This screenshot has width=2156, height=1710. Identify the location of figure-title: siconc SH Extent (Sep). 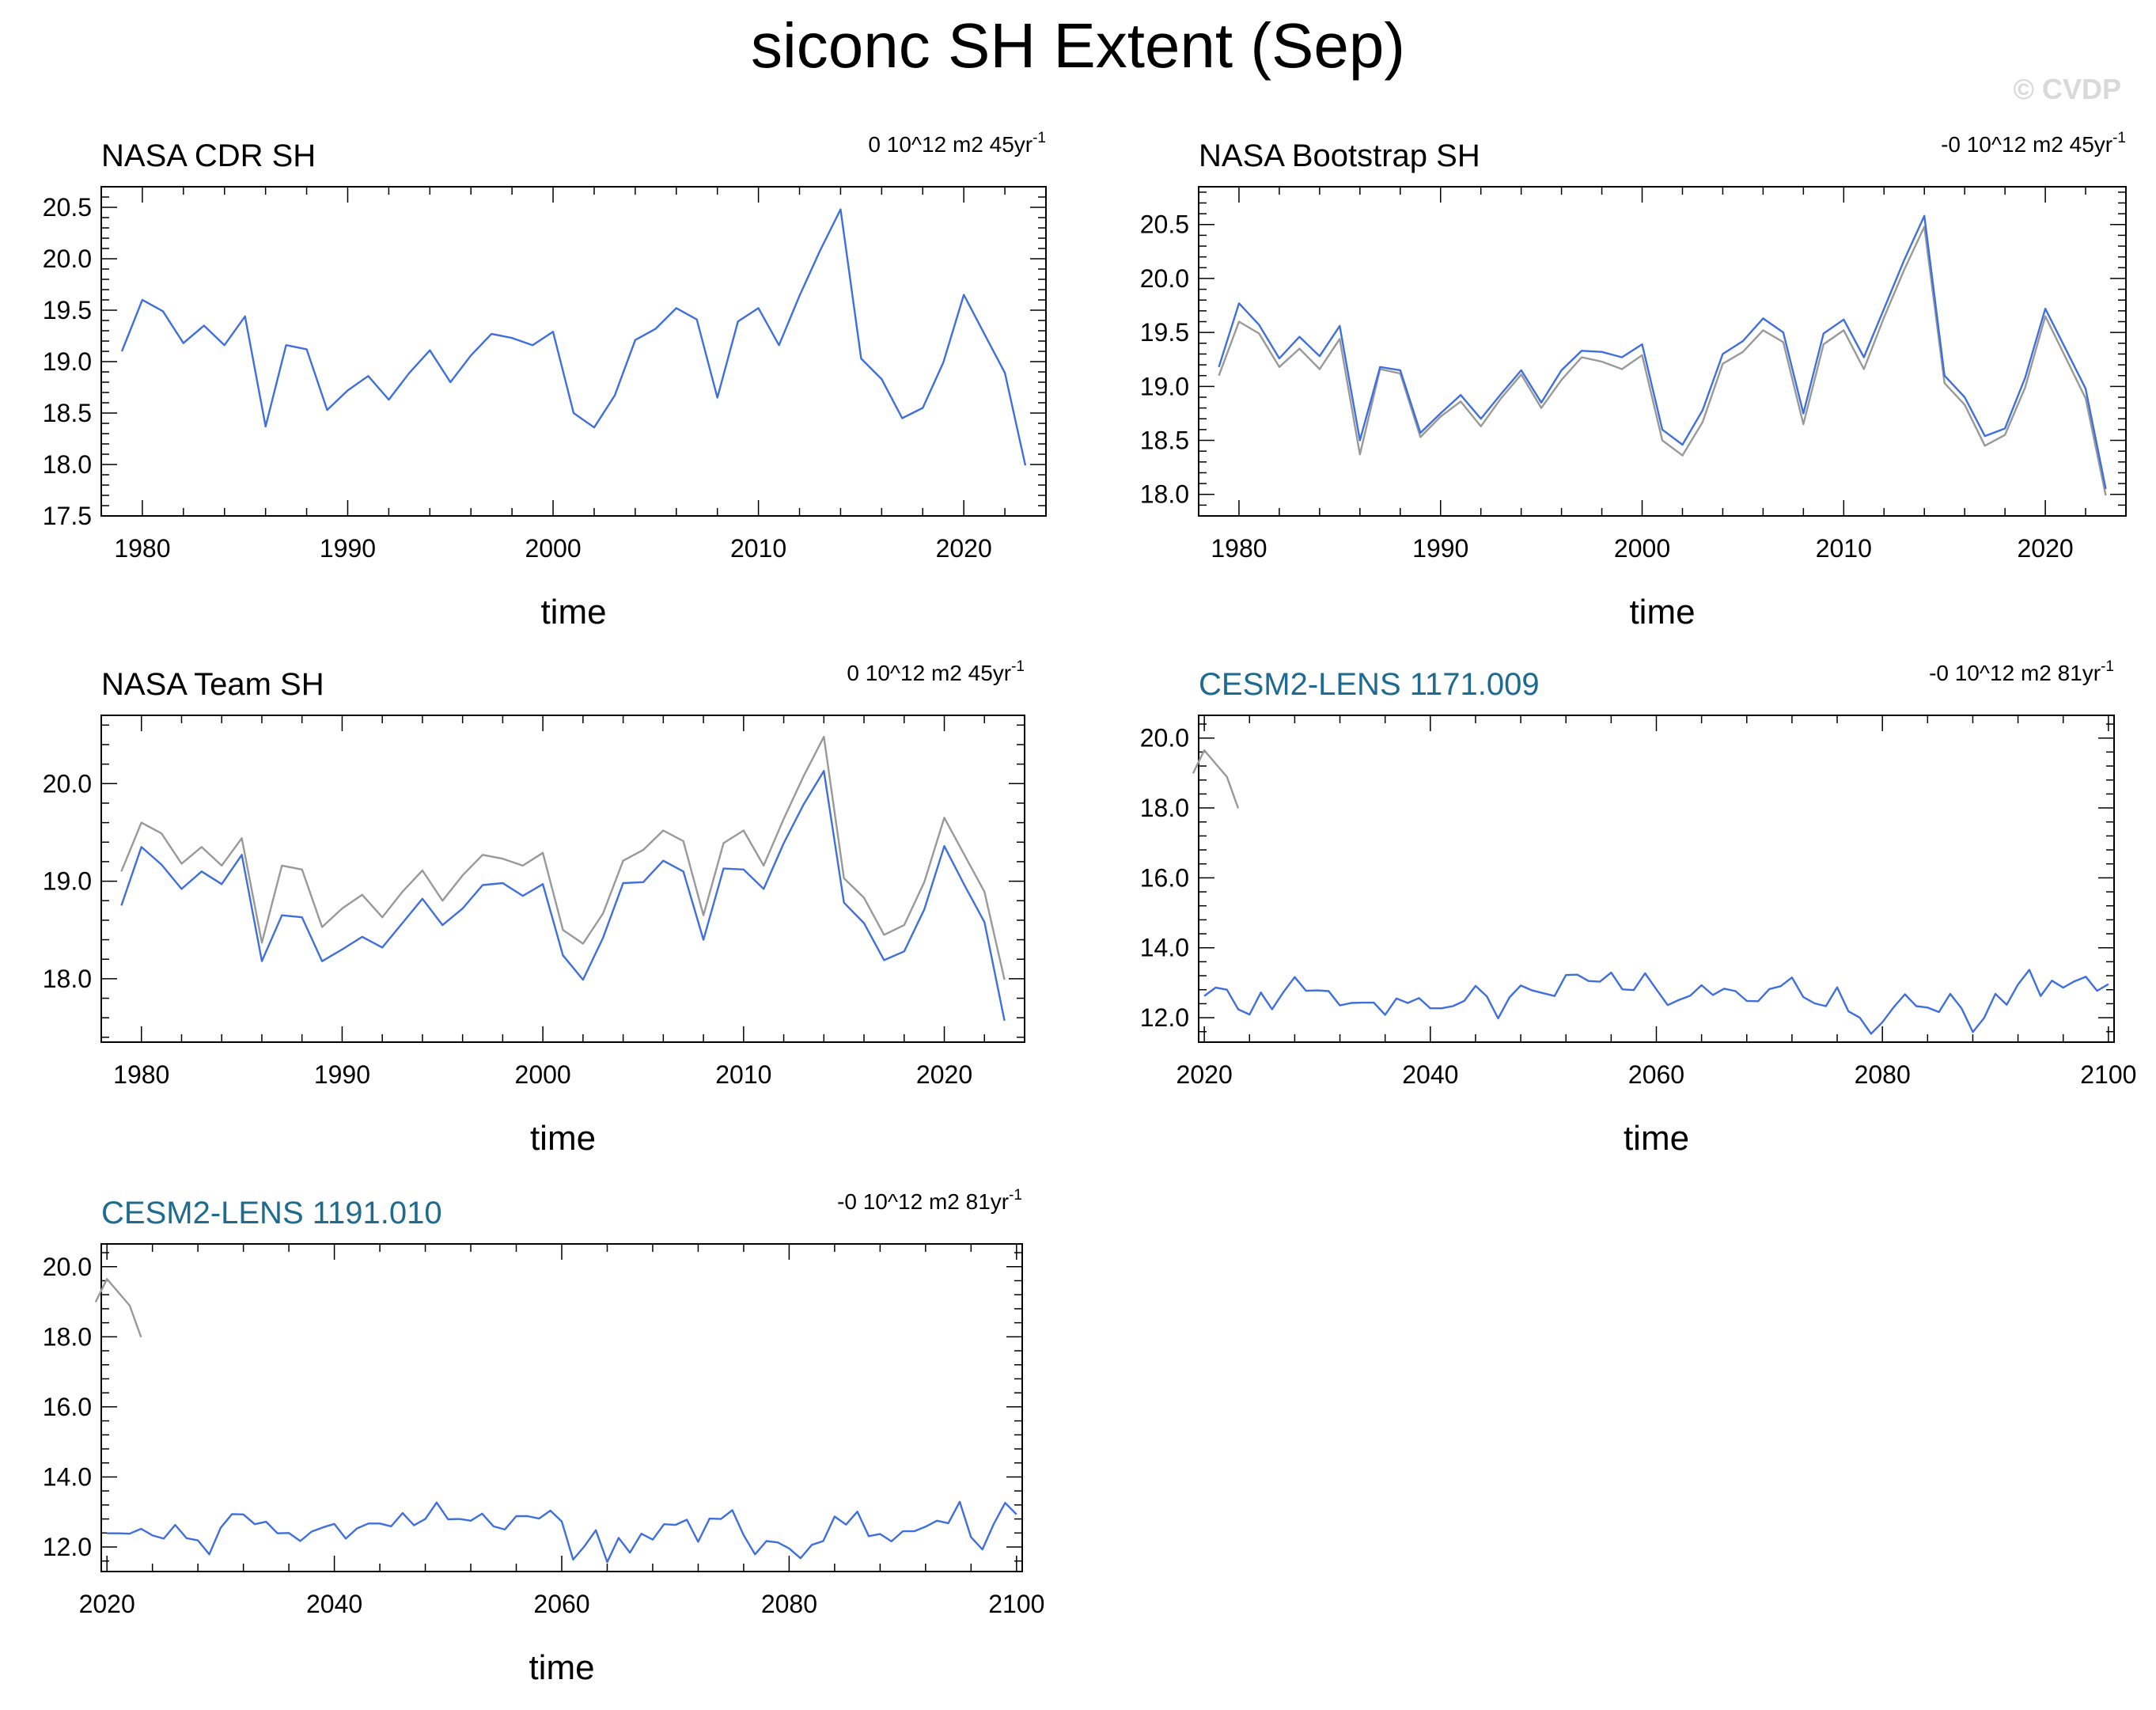
(1078, 45).